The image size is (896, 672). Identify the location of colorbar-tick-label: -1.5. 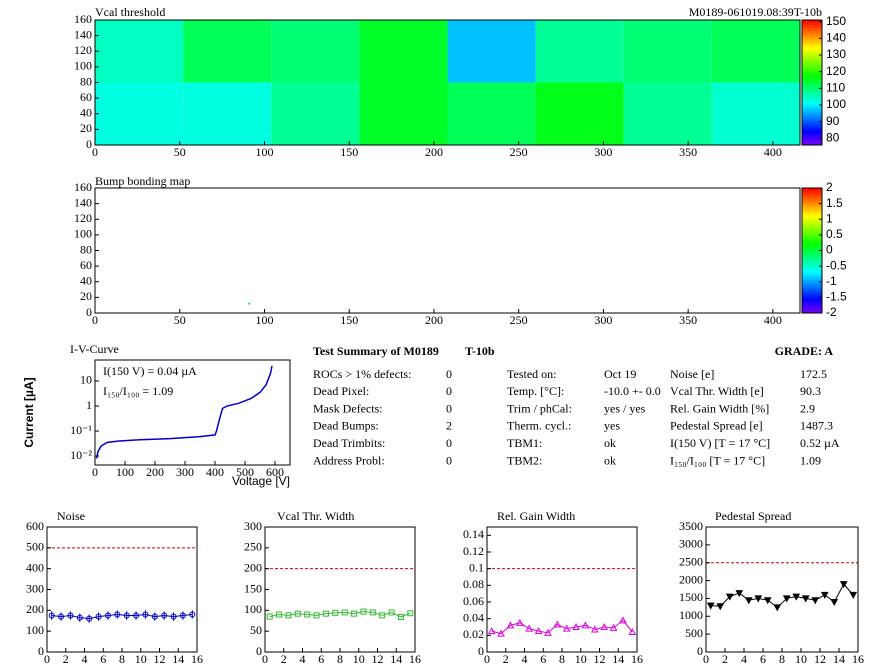
(836, 297).